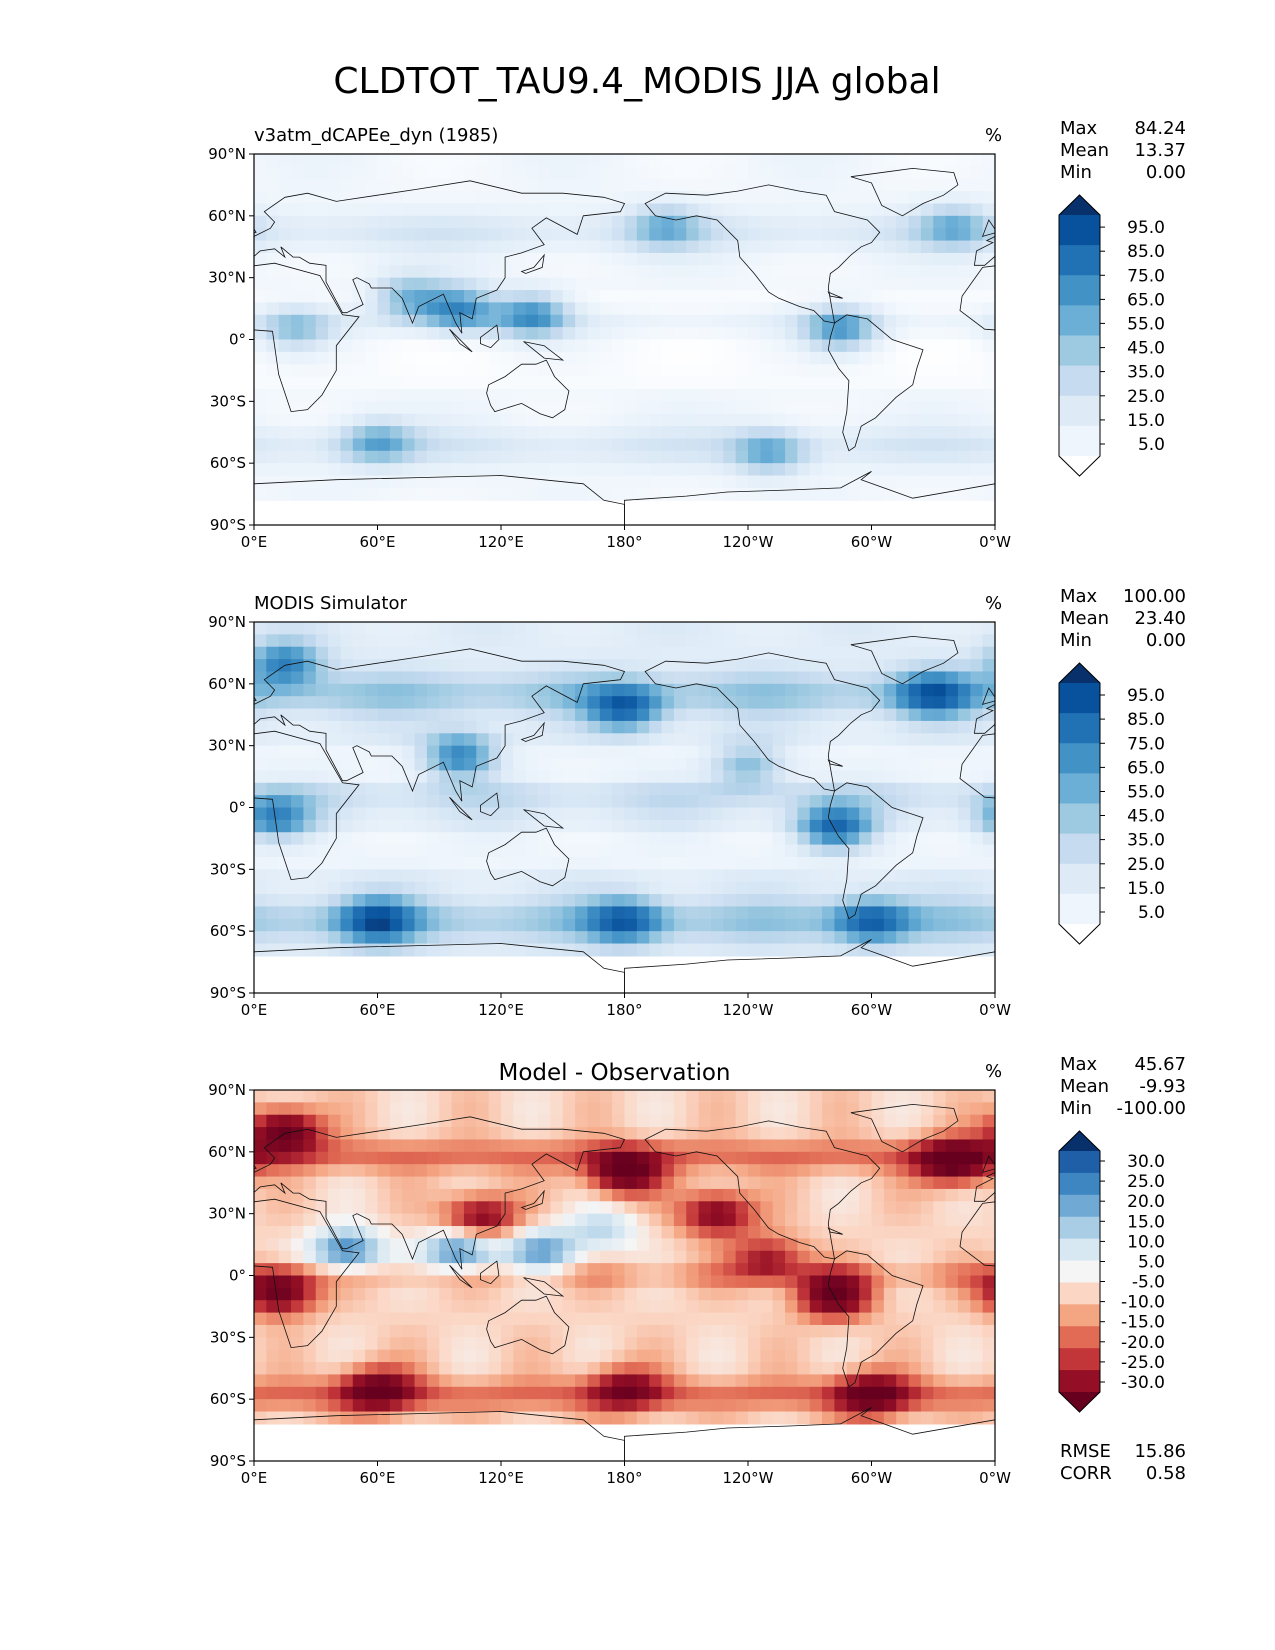  What do you see at coordinates (1079, 441) in the screenshot?
I see `colorbar-segment` at bounding box center [1079, 441].